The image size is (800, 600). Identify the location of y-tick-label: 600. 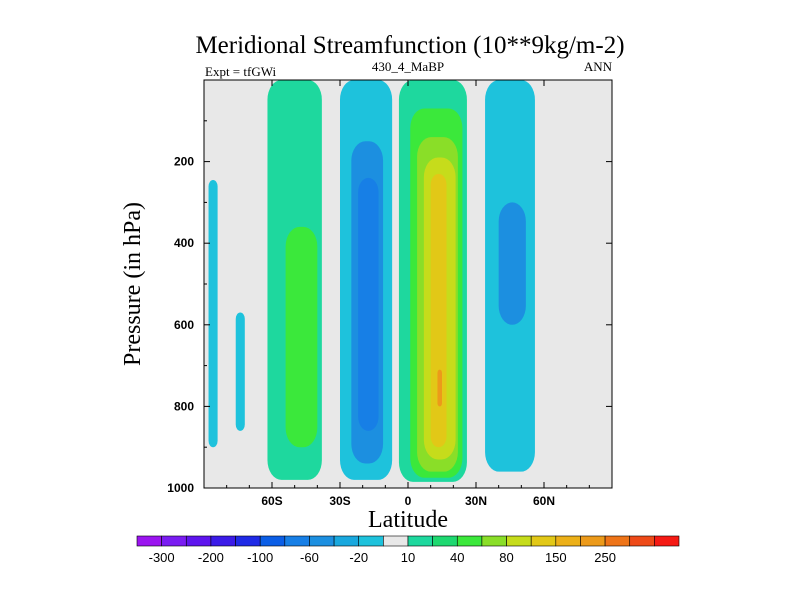
(184, 325).